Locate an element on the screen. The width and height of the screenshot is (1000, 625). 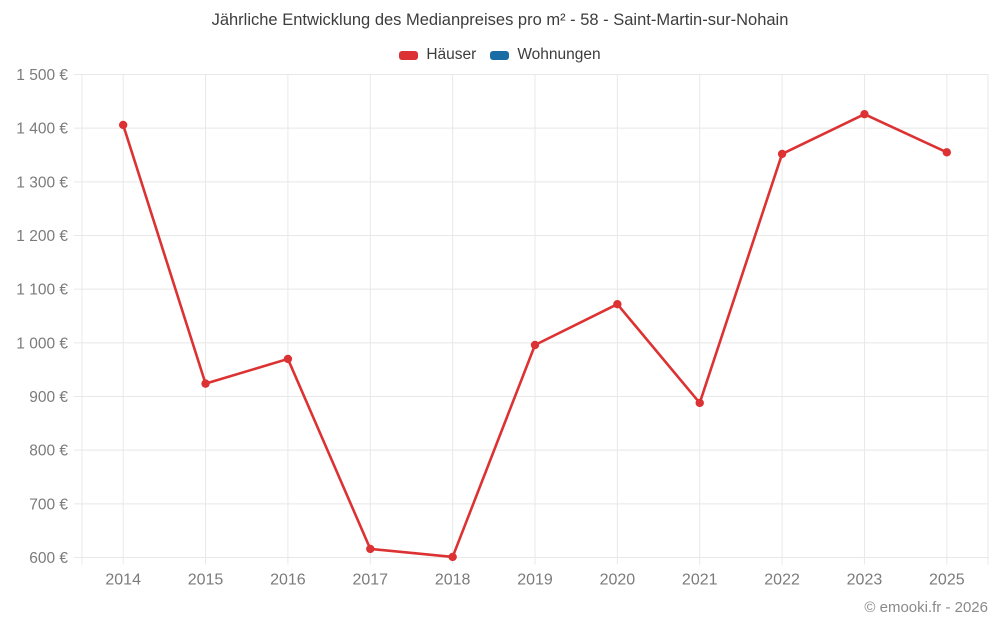
y-axis-tick-label: 1 300 € is located at coordinates (42, 182).